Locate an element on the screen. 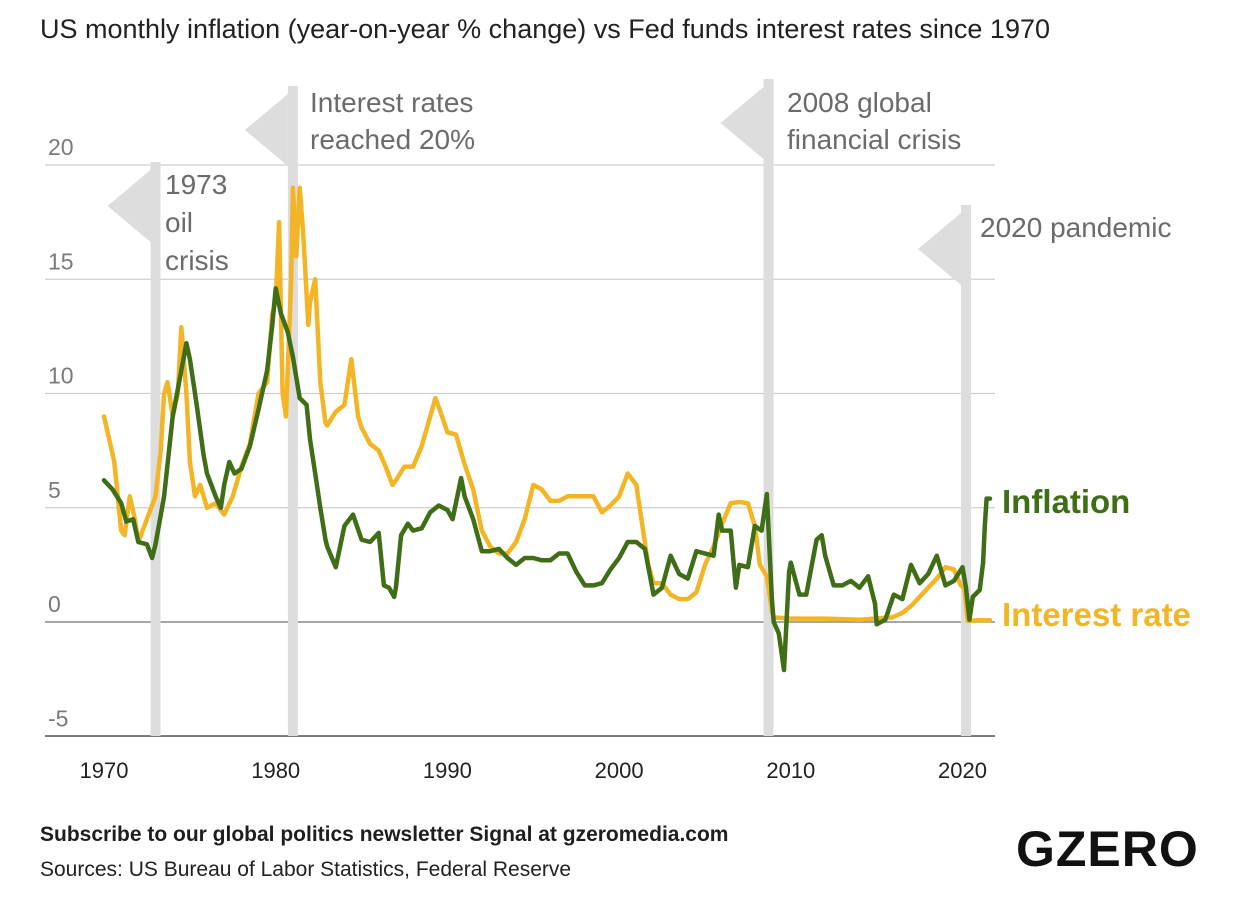 Image resolution: width=1248 pixels, height=897 pixels. x-tick-label-1990: 1990 is located at coordinates (447, 770).